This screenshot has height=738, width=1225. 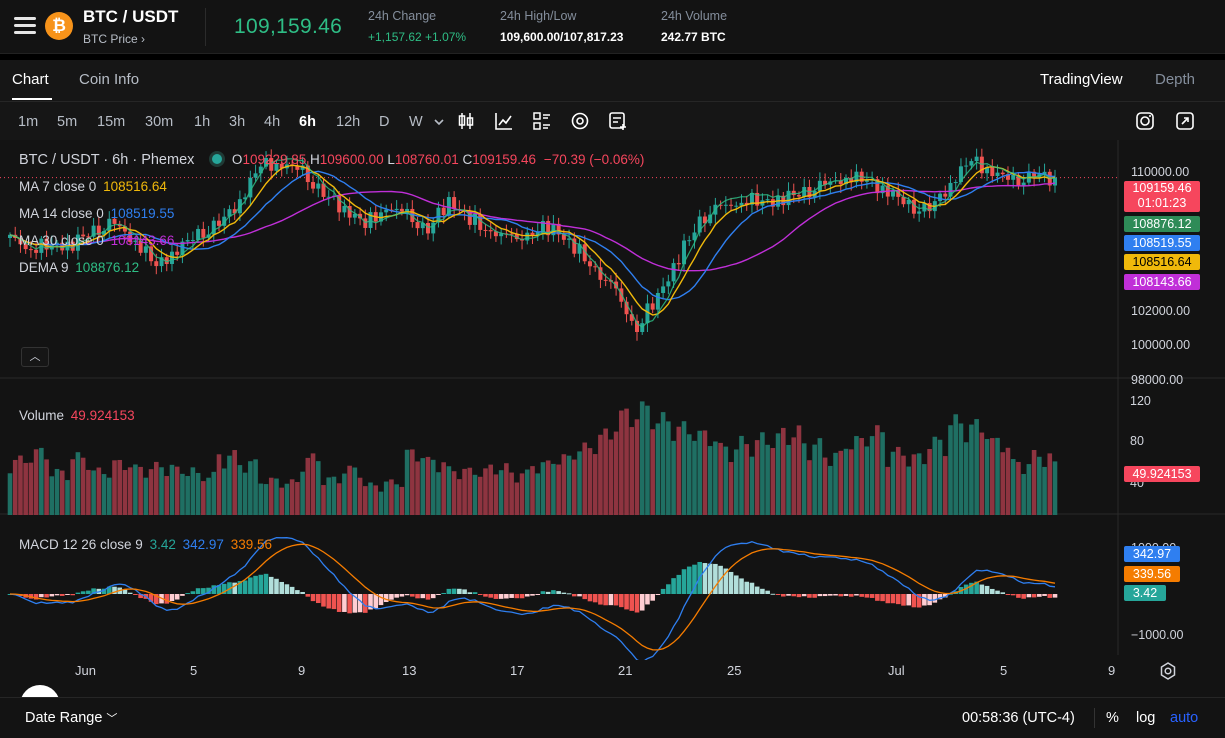 What do you see at coordinates (67, 122) in the screenshot?
I see `timeframe-5m: 5m` at bounding box center [67, 122].